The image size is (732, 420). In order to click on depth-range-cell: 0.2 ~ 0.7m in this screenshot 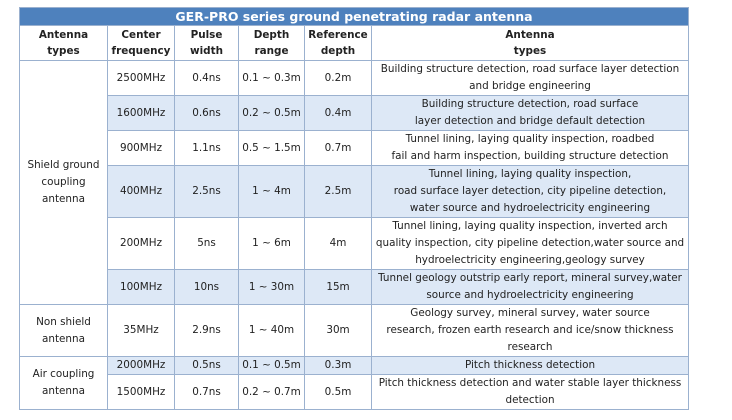, I will do `click(271, 392)`.